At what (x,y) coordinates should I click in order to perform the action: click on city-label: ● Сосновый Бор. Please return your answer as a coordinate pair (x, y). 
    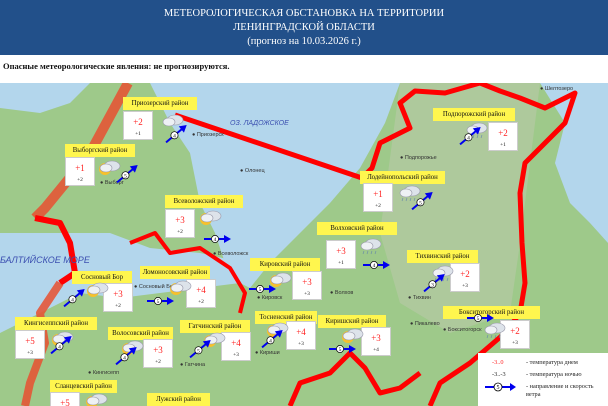
    Looking at the image, I should click on (155, 287).